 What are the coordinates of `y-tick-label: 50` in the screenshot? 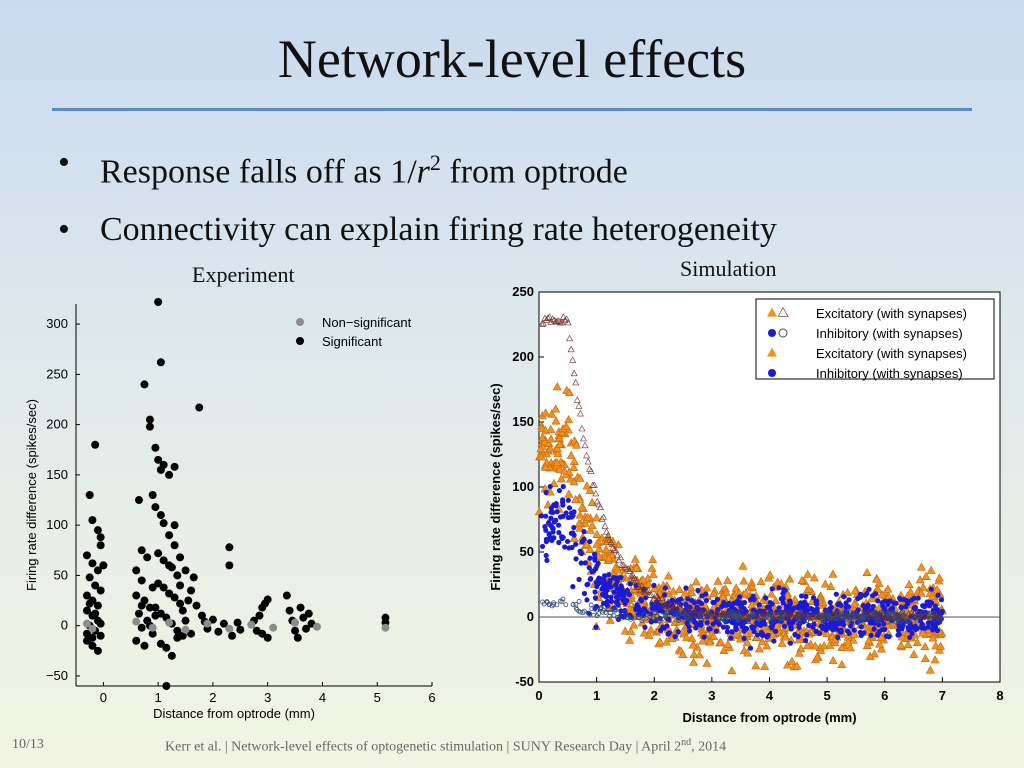 It's located at (527, 551).